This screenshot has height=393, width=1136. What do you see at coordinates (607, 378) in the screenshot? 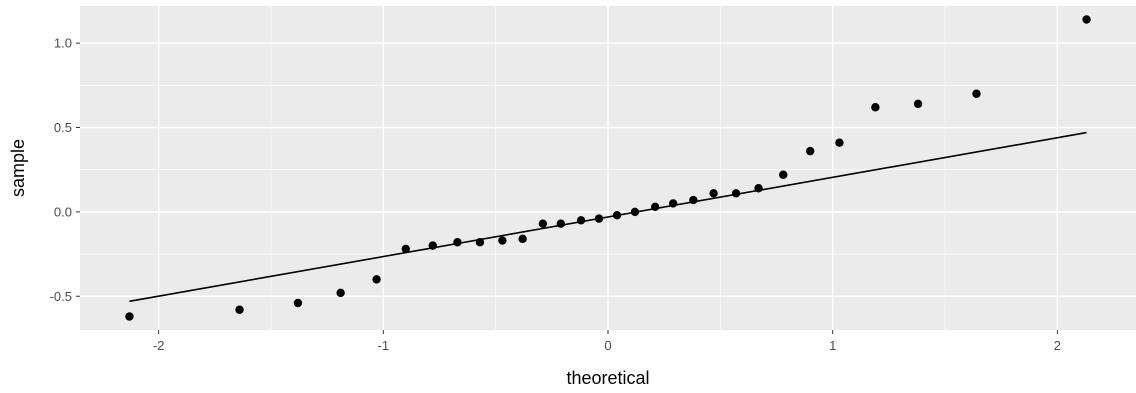
I see `x-axis-title: theoretical` at bounding box center [607, 378].